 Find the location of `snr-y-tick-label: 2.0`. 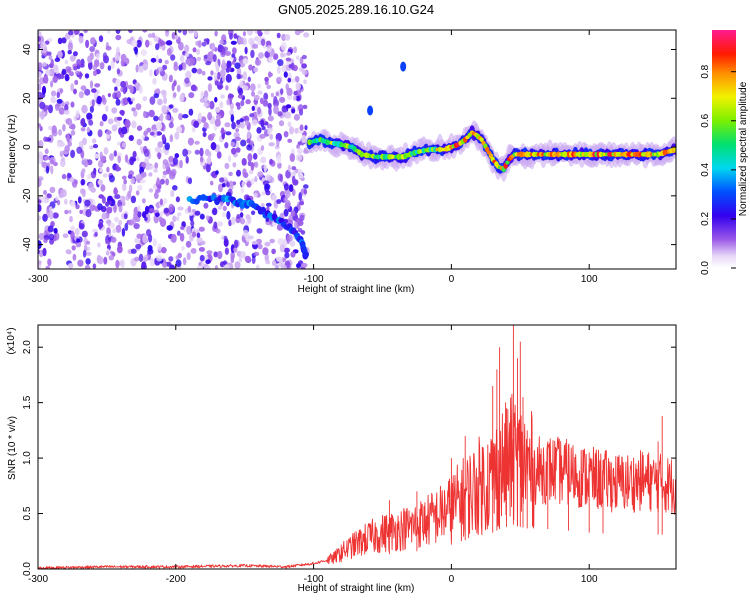

snr-y-tick-label: 2.0 is located at coordinates (27, 347).